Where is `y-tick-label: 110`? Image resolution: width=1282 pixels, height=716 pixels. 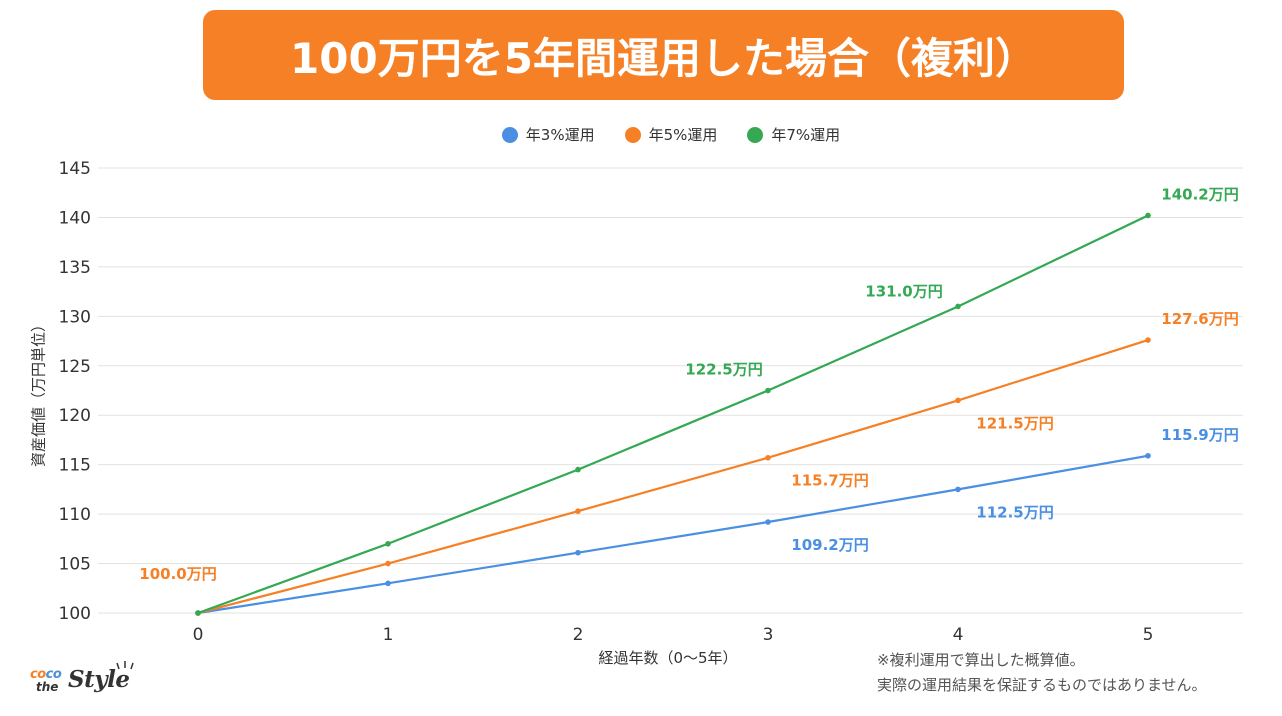
y-tick-label: 110 is located at coordinates (75, 515).